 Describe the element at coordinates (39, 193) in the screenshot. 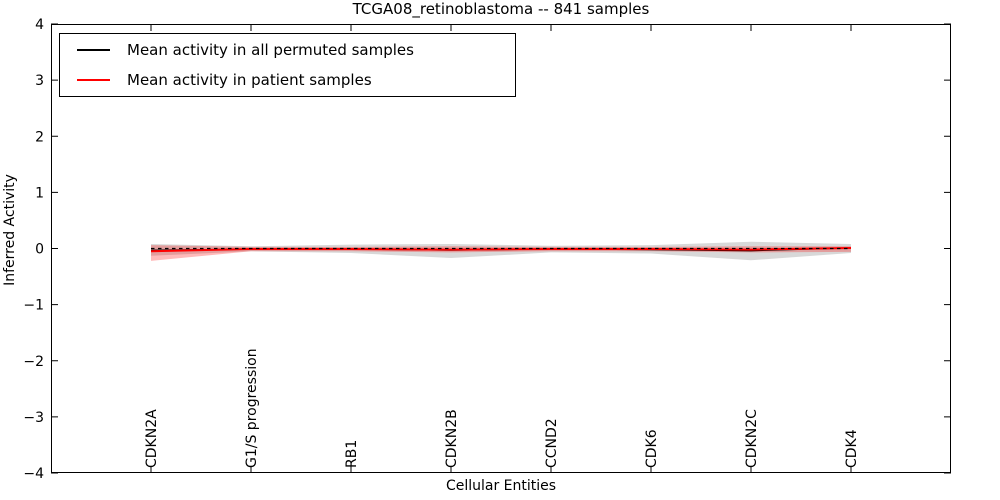

I see `y-tick-label: 1` at that location.